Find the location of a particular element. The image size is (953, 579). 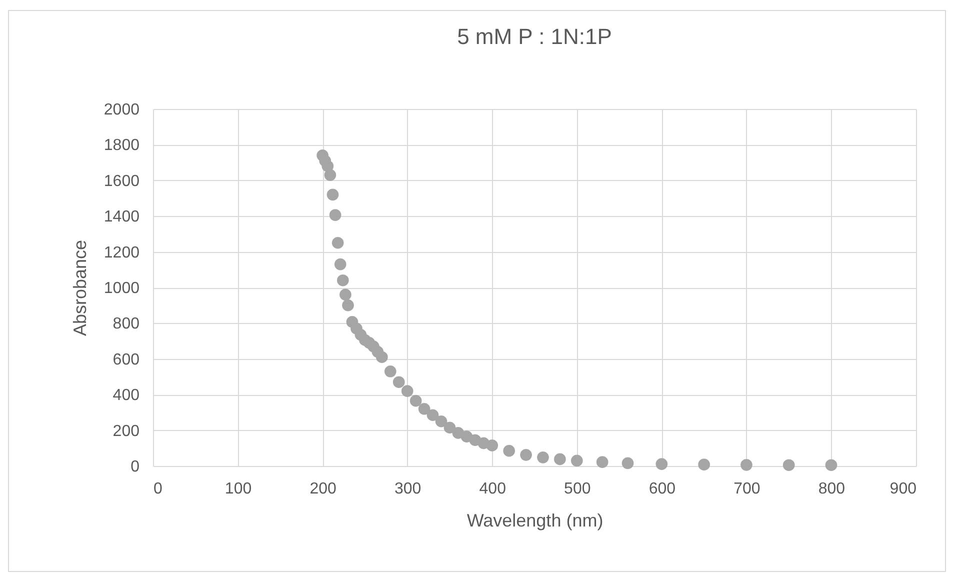

x-tick-label: 100 is located at coordinates (238, 489).